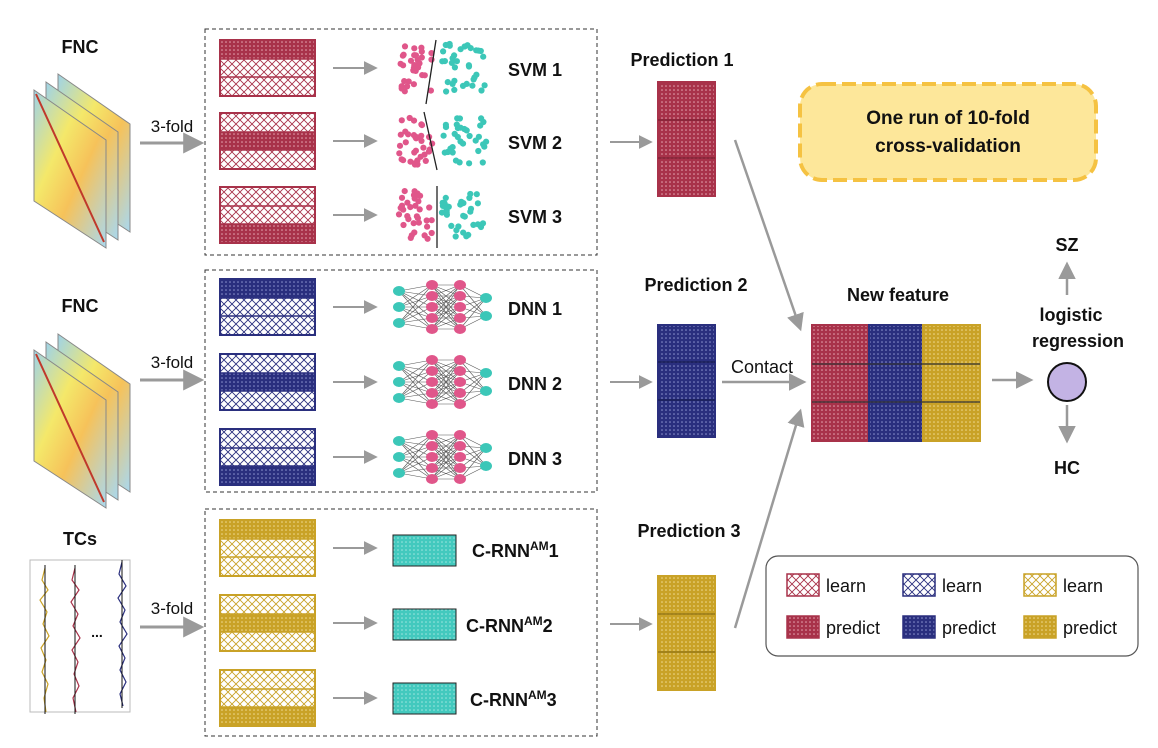 The image size is (1158, 748). Describe the element at coordinates (401, 142) in the screenshot. I see `svm-group-box` at that location.